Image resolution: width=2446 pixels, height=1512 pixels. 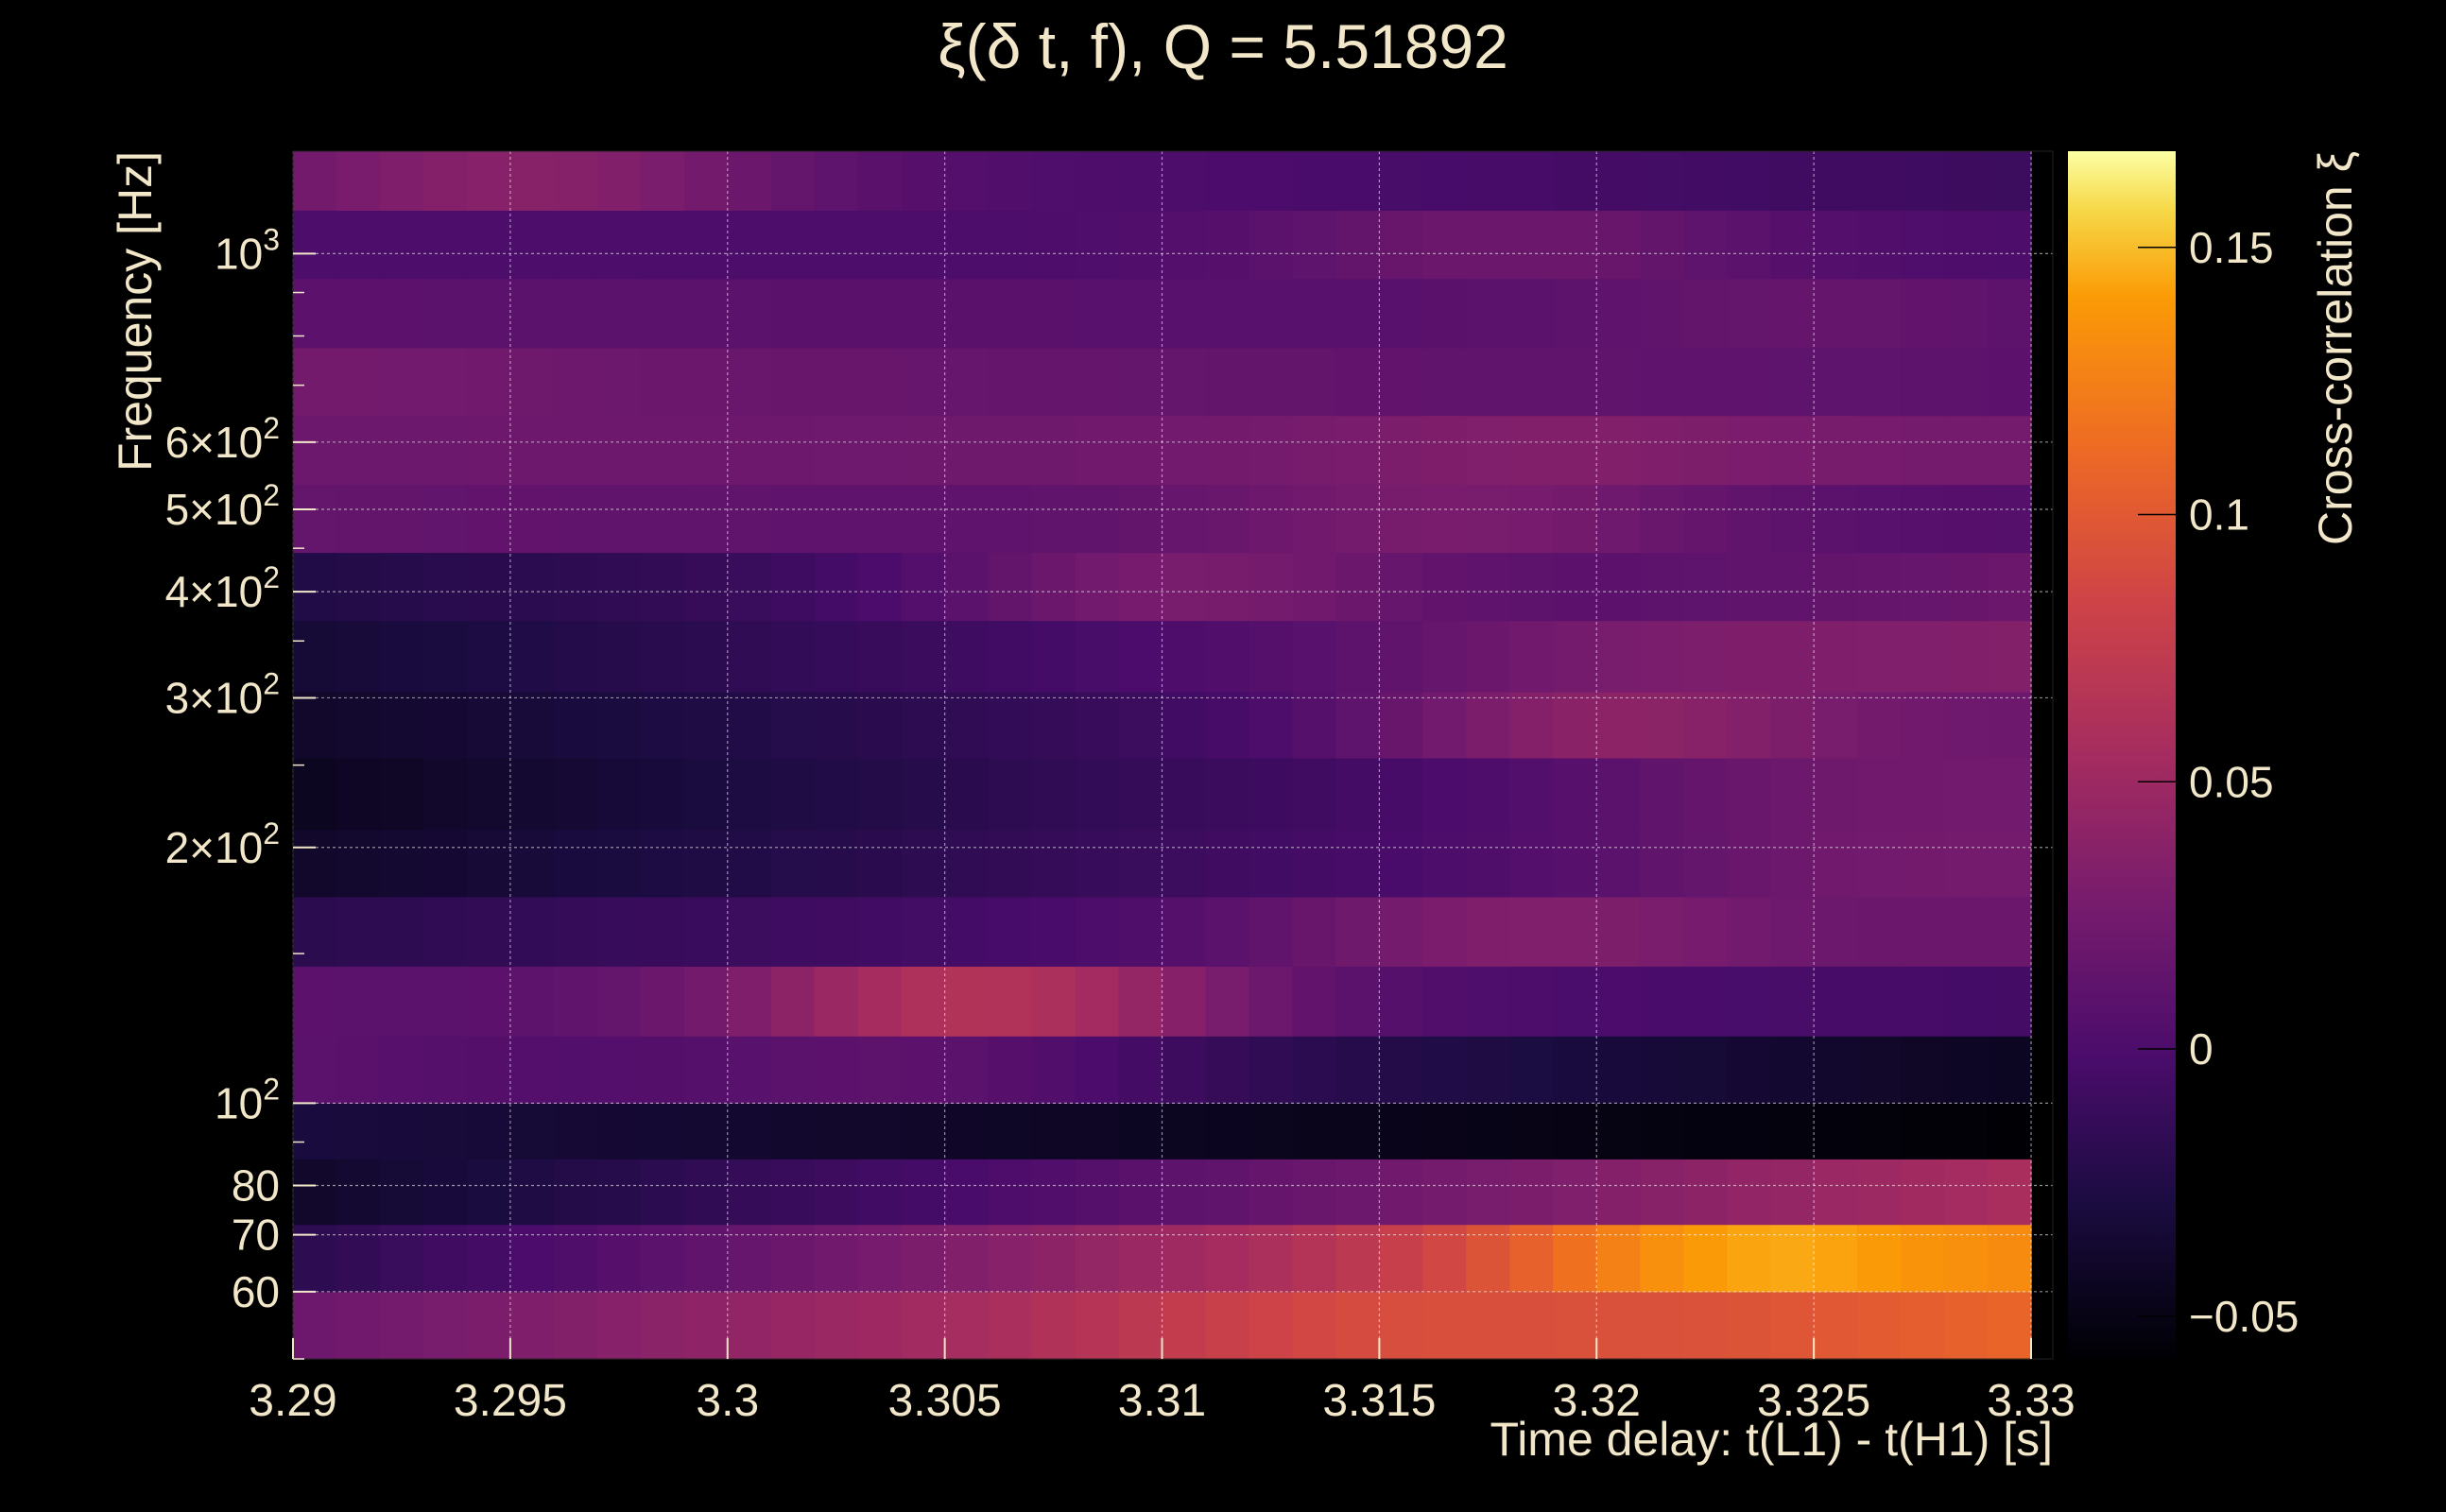 What do you see at coordinates (247, 1099) in the screenshot?
I see `y-tick-label: 10²` at bounding box center [247, 1099].